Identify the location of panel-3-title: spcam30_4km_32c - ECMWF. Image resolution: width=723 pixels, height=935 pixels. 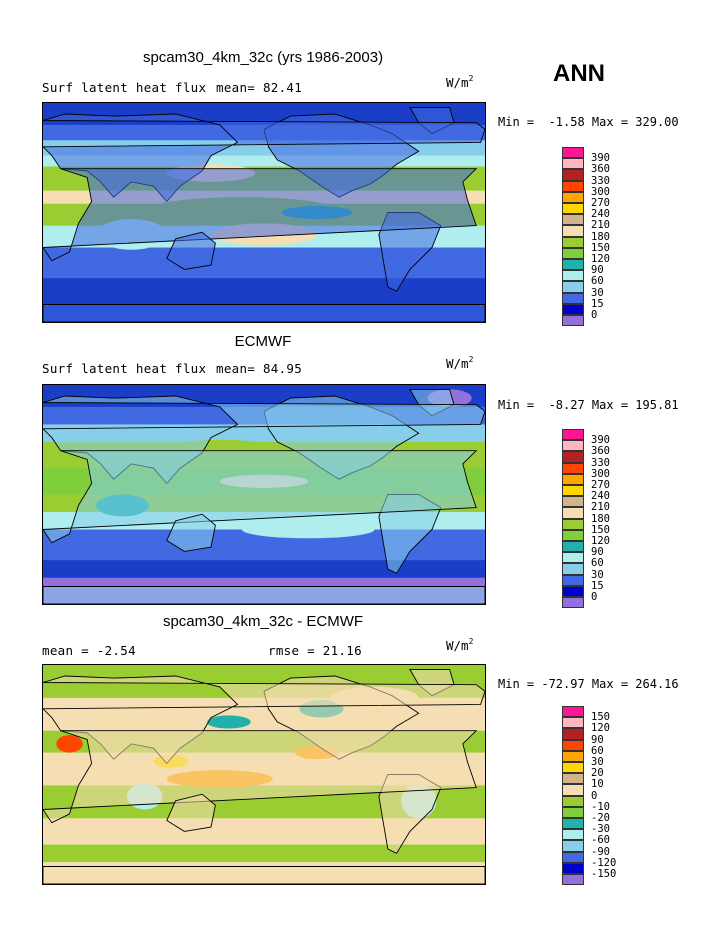
(263, 621).